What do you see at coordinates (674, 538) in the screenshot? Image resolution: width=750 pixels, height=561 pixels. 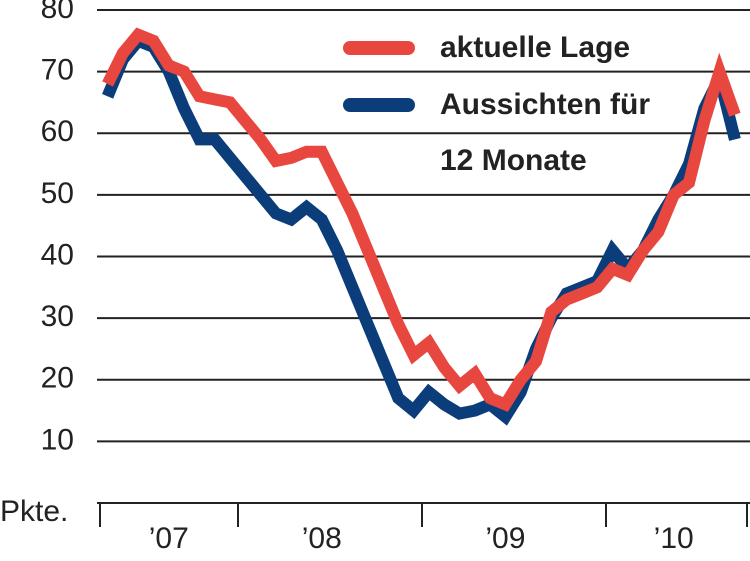 I see `x-tick-label: ’10` at bounding box center [674, 538].